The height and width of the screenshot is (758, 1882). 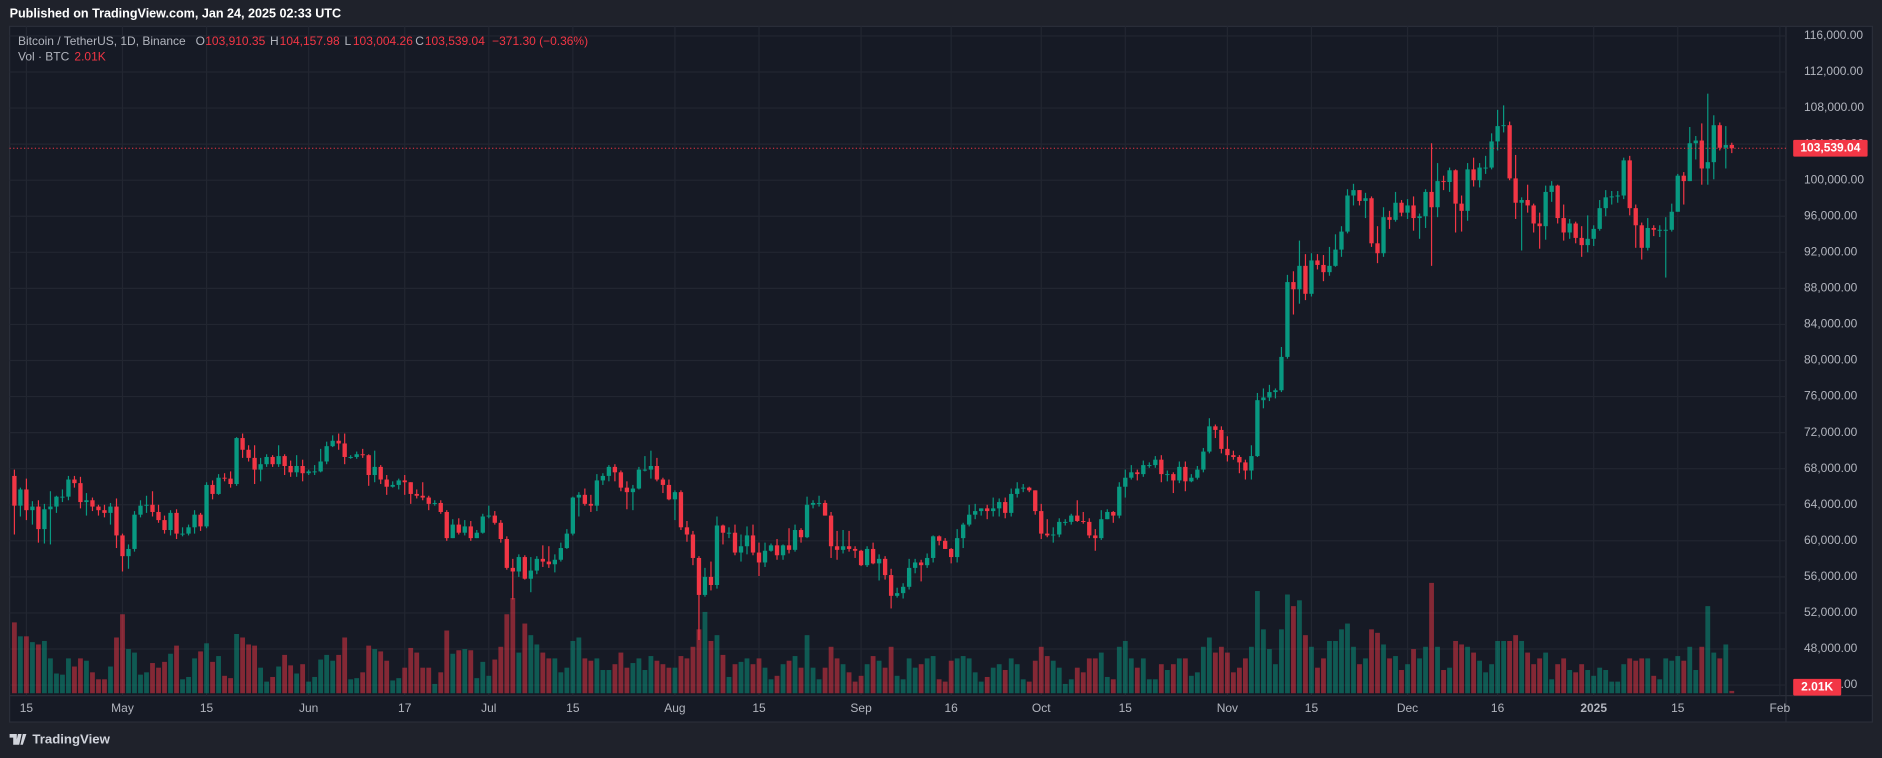 I want to click on y-tick-label: 56,000.00, so click(x=1831, y=576).